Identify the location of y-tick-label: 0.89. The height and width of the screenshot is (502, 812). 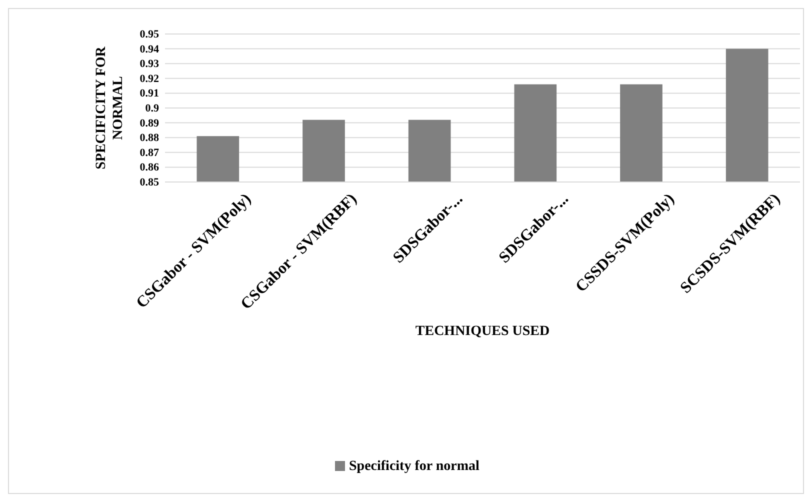
(150, 123).